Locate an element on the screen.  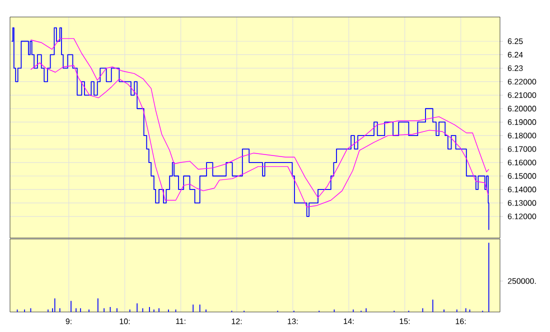
y-tick-label: 6.18000 is located at coordinates (522, 135).